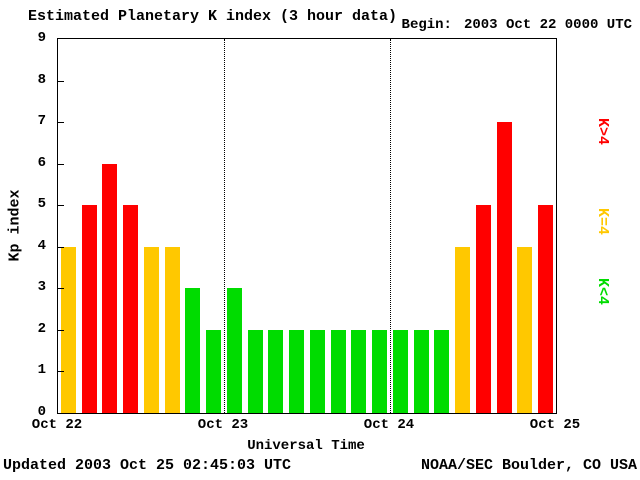  What do you see at coordinates (41, 204) in the screenshot?
I see `y-tick-label: 5` at bounding box center [41, 204].